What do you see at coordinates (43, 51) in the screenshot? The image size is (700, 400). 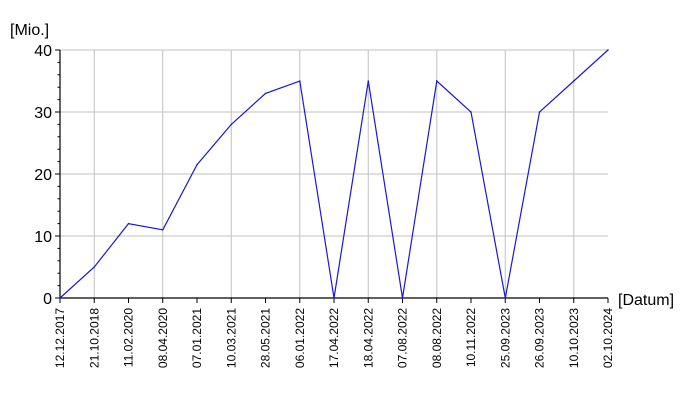 I see `y-tick-label: 40` at bounding box center [43, 51].